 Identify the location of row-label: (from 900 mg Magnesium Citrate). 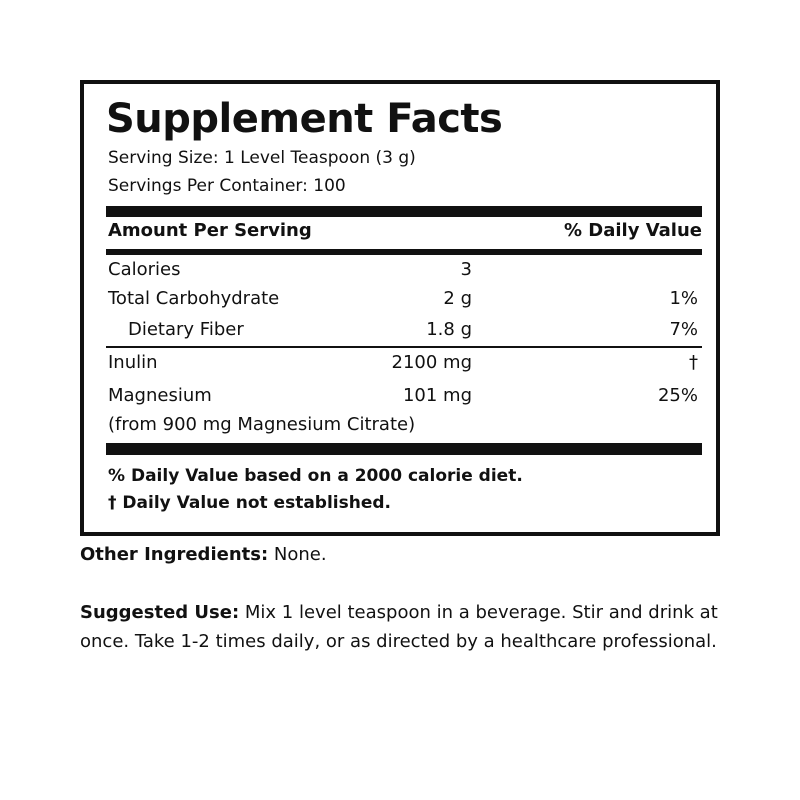
(262, 424).